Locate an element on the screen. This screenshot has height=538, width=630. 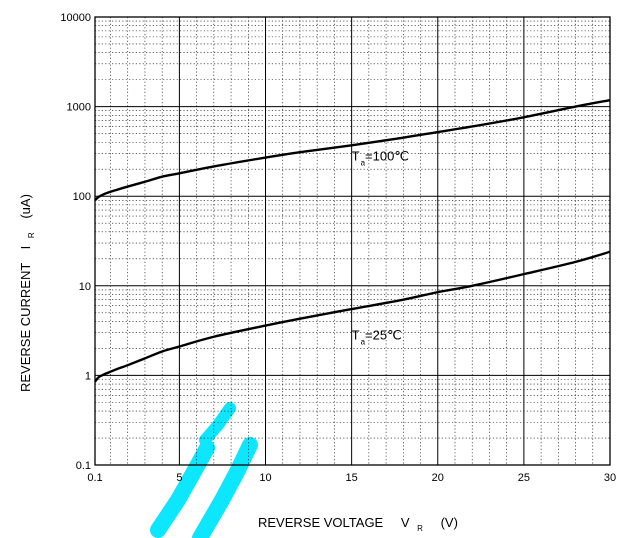
x-axis-label-subscript: R is located at coordinates (420, 528).